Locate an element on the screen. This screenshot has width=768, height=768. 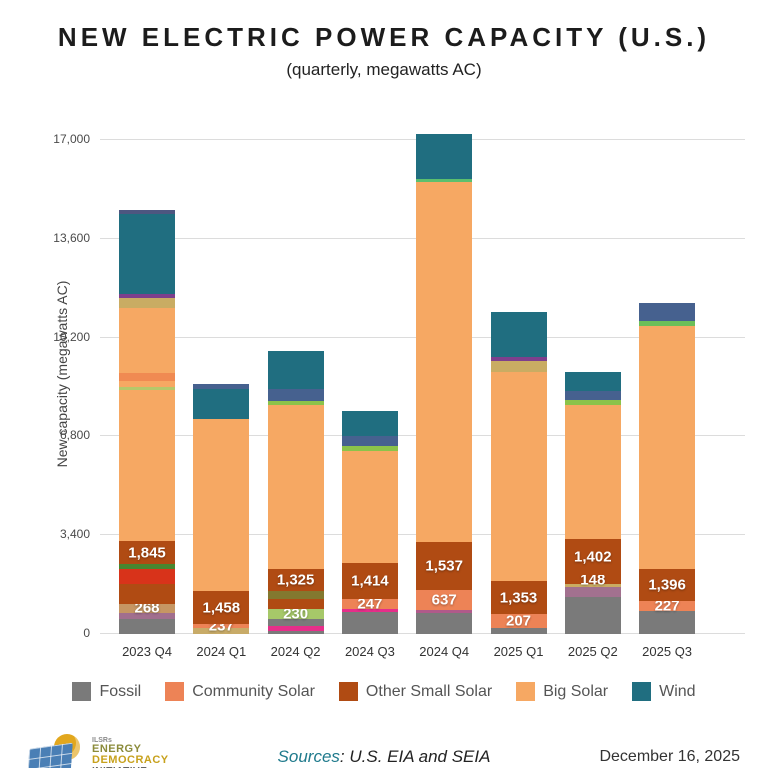
segment-other-small-solar: 1,458 is located at coordinates (221, 607).